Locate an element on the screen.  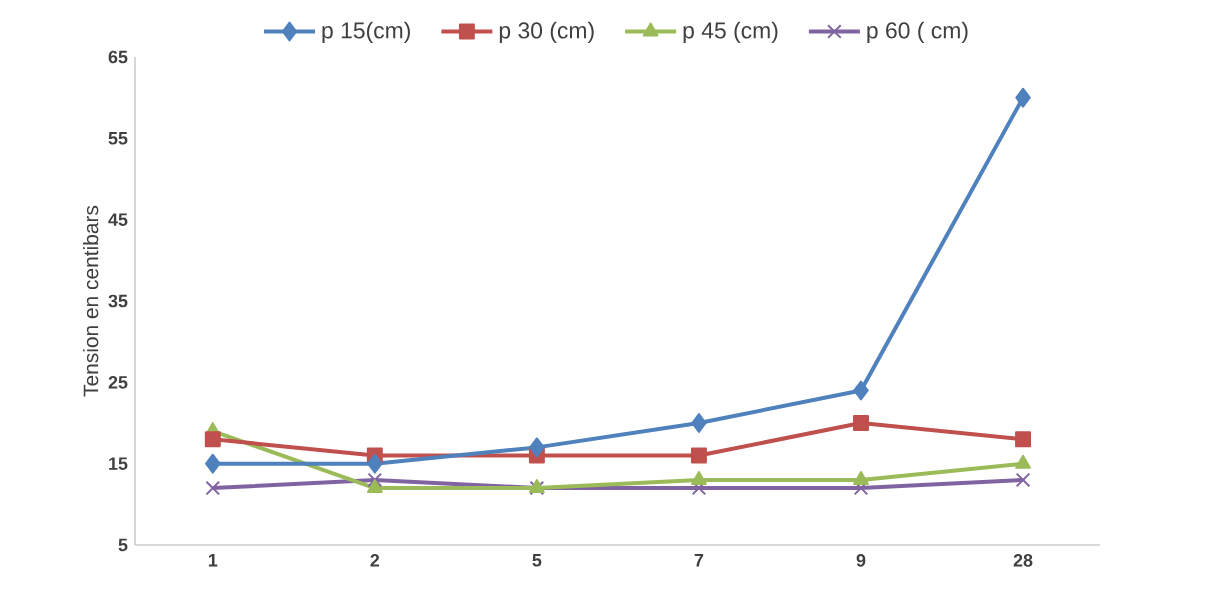
x-tick-label: 2 is located at coordinates (375, 560).